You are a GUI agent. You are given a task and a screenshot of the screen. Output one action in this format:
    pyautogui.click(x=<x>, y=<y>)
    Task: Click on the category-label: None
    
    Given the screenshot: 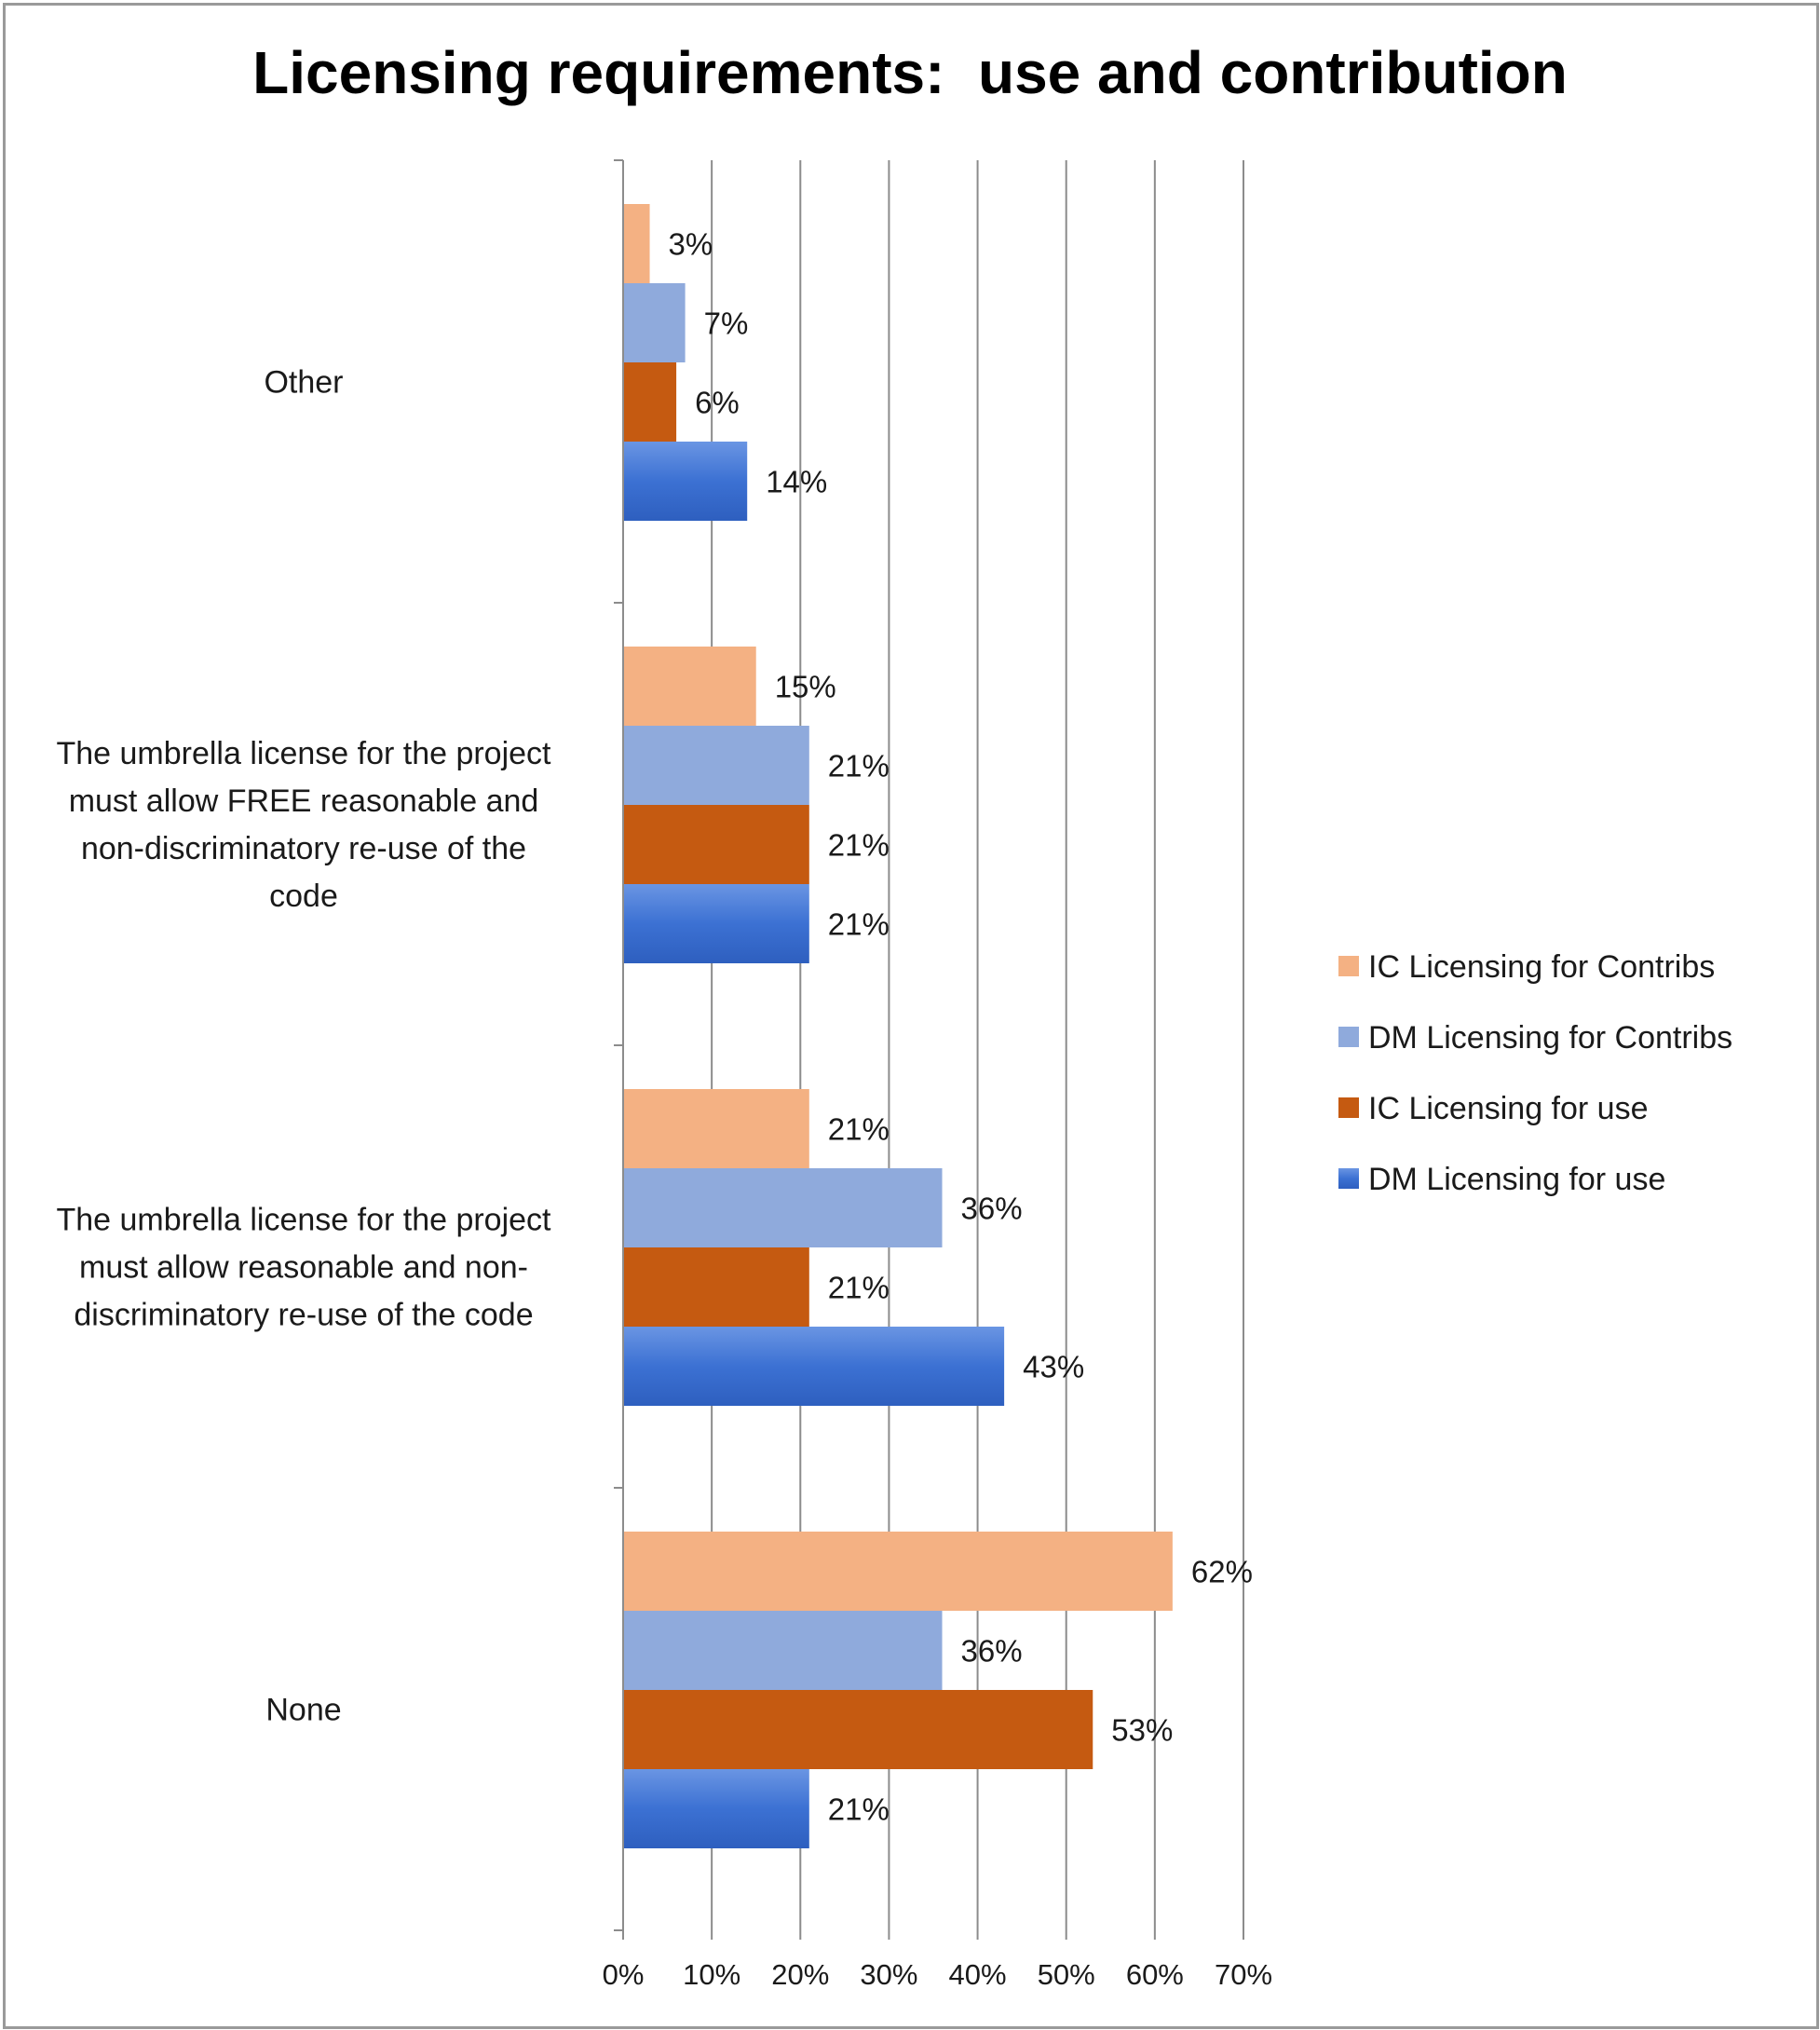 What is the action you would take?
    pyautogui.click(x=303, y=1711)
    